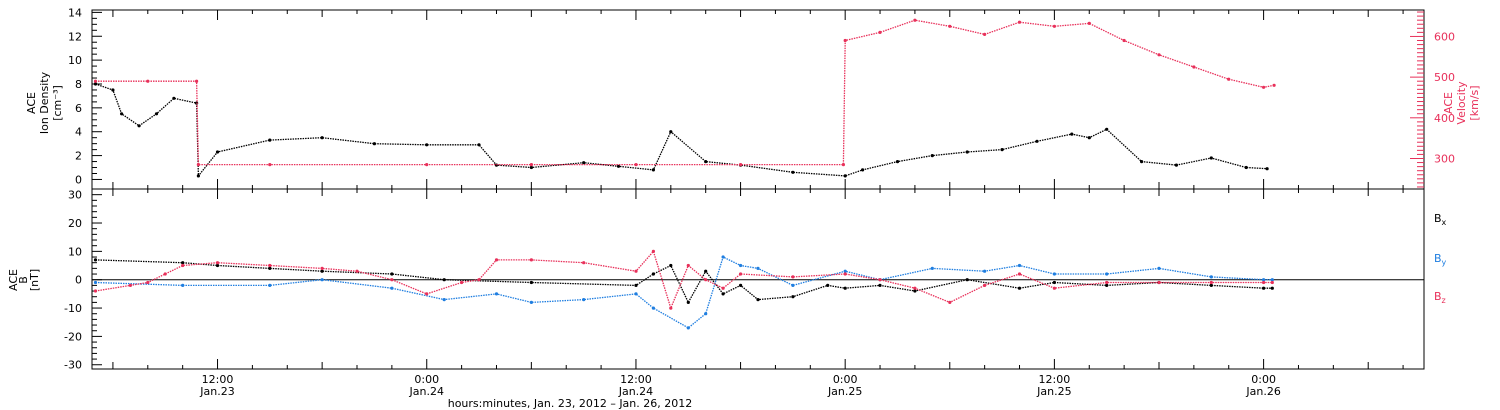 This screenshot has width=1500, height=410. Describe the element at coordinates (684, 281) in the screenshot. I see `bx-series` at that location.